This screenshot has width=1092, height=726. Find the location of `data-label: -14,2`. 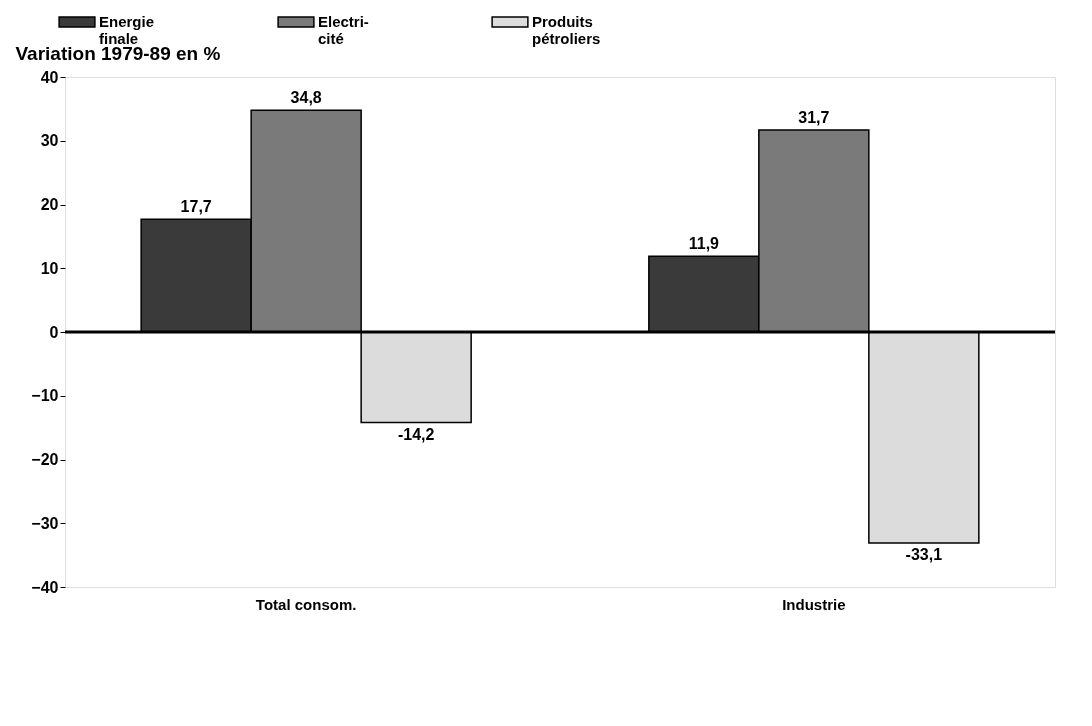

data-label: -14,2 is located at coordinates (416, 434).